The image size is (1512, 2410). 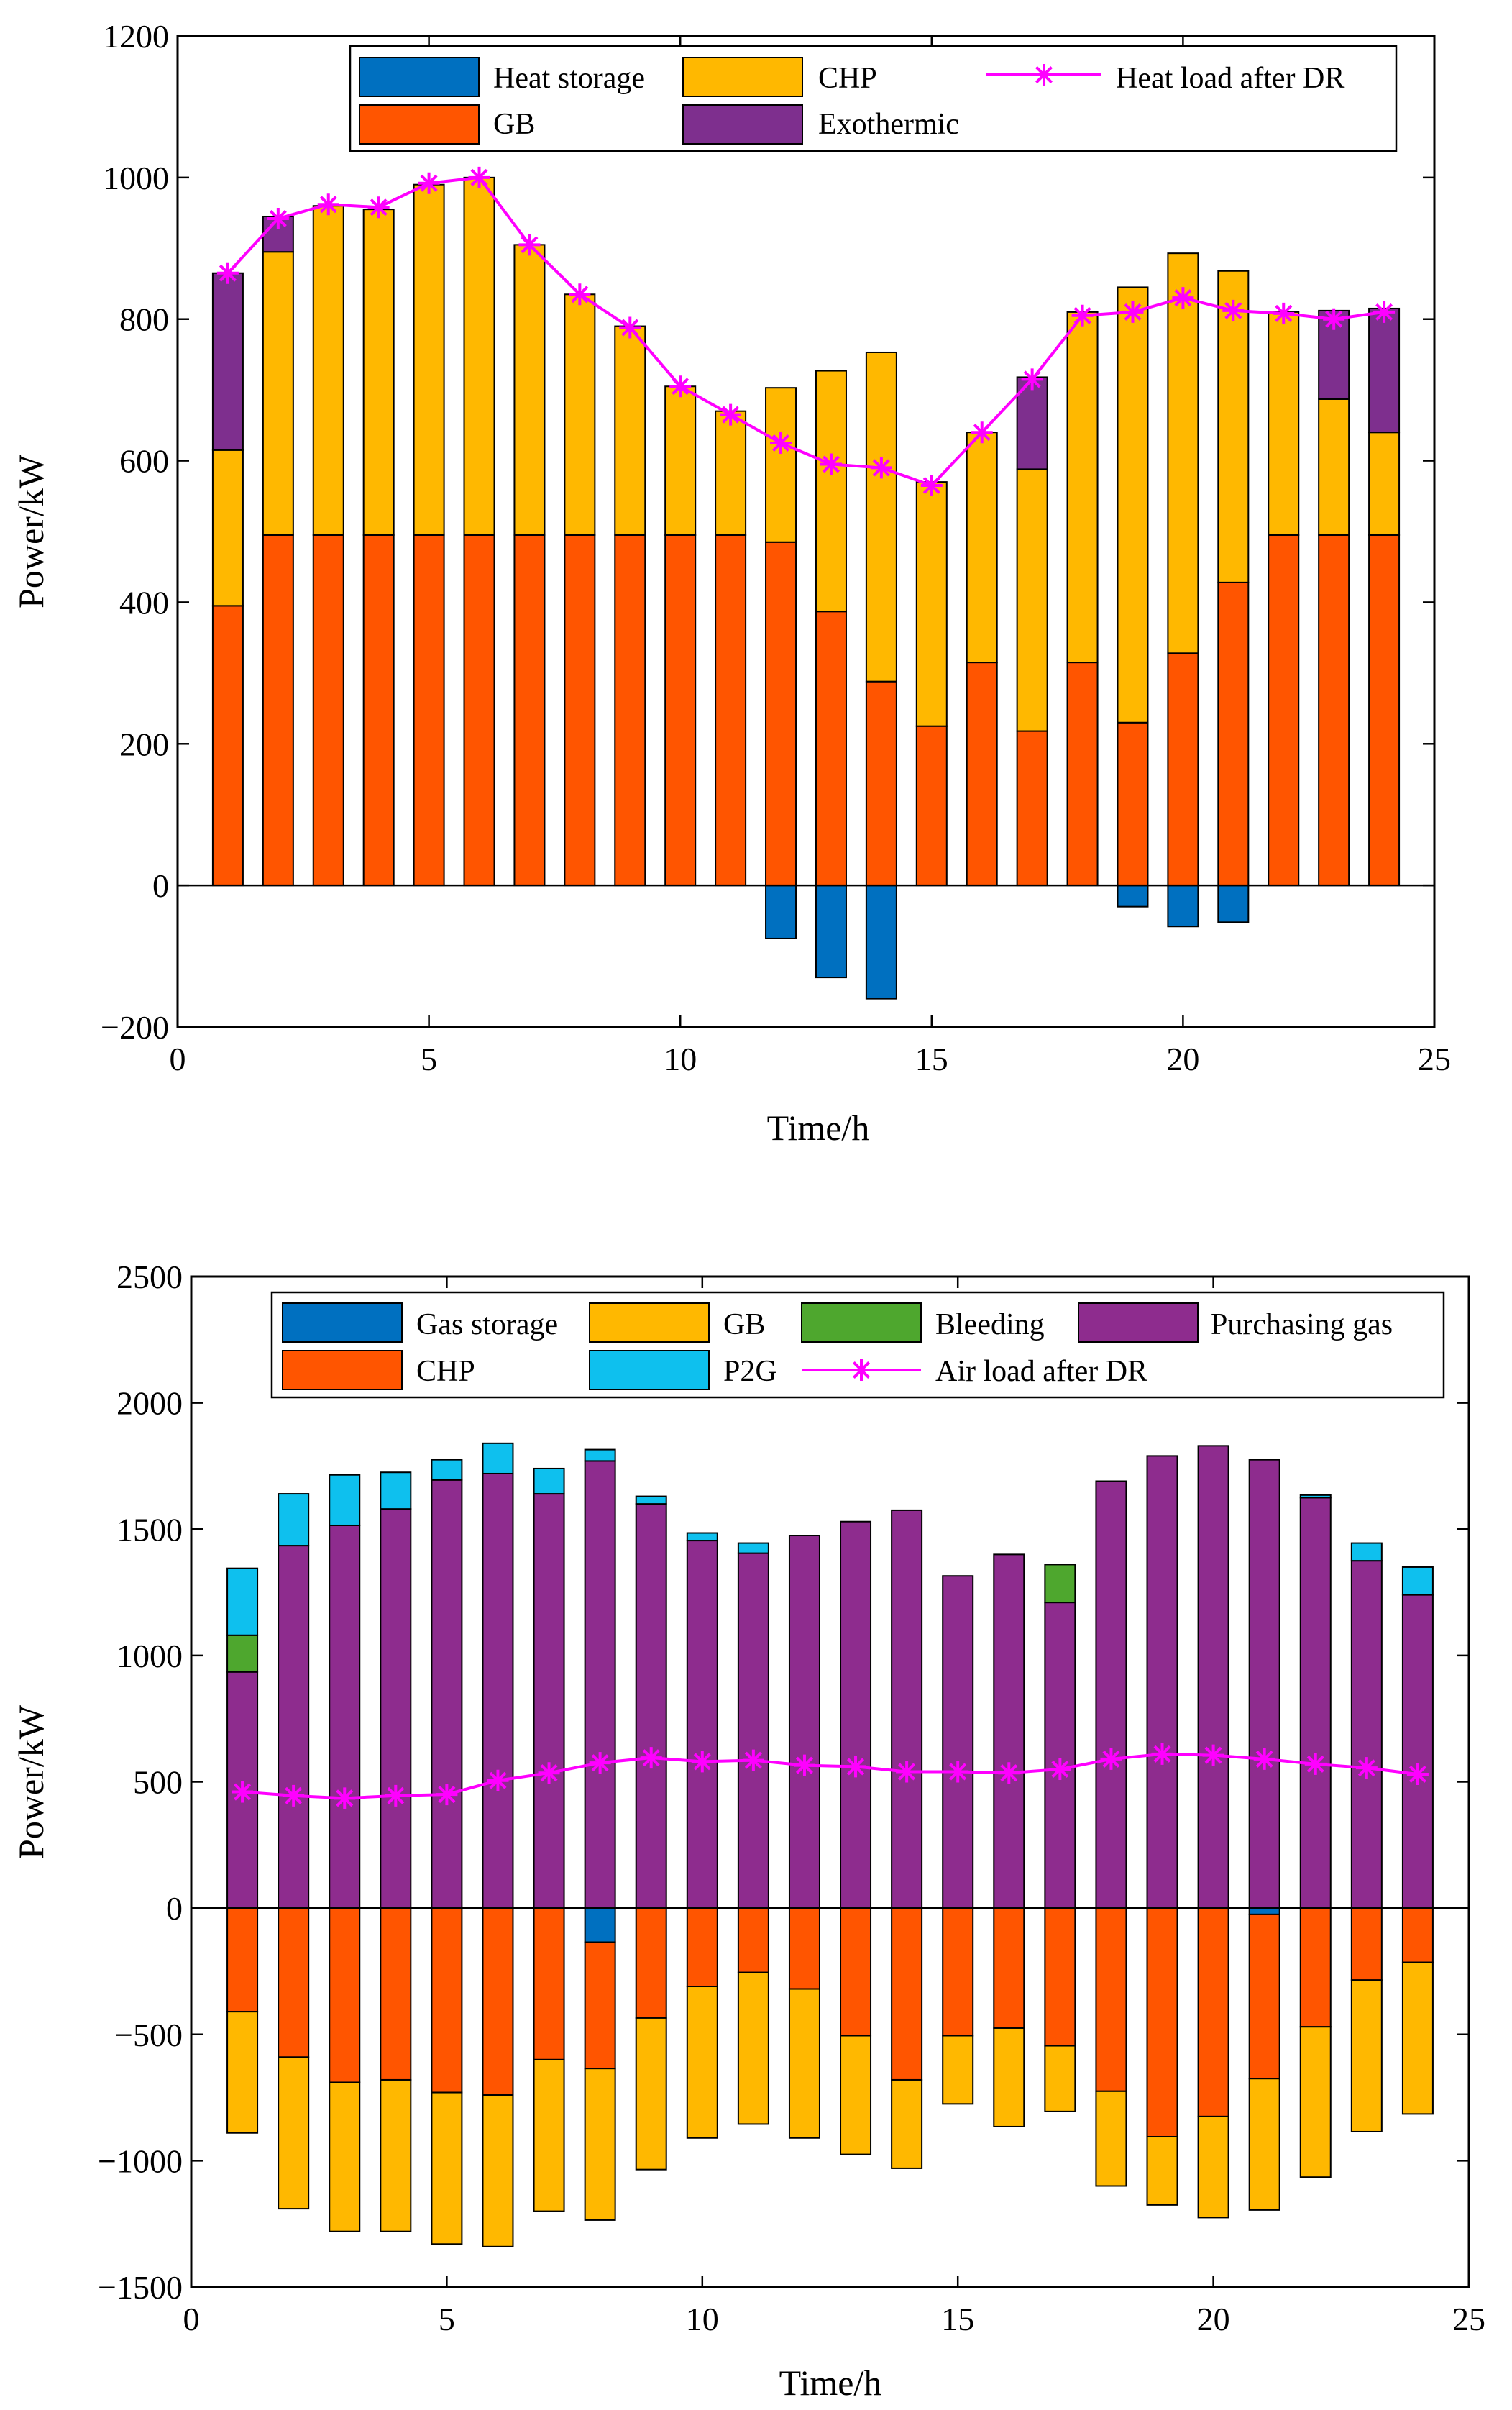 What do you see at coordinates (830, 1776) in the screenshot?
I see `air-load-markers` at bounding box center [830, 1776].